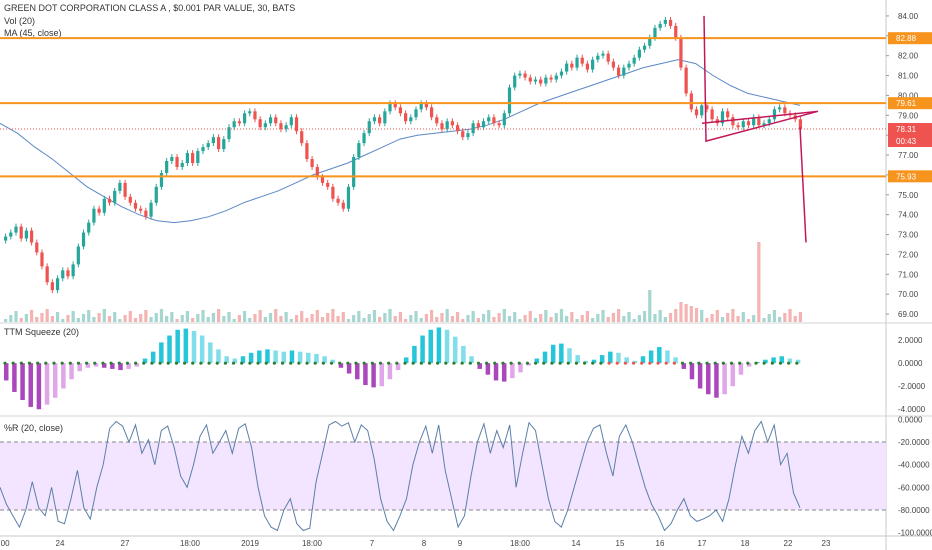 The width and height of the screenshot is (932, 550). What do you see at coordinates (33, 33) in the screenshot?
I see `ma-legend: MA (45, close)` at bounding box center [33, 33].